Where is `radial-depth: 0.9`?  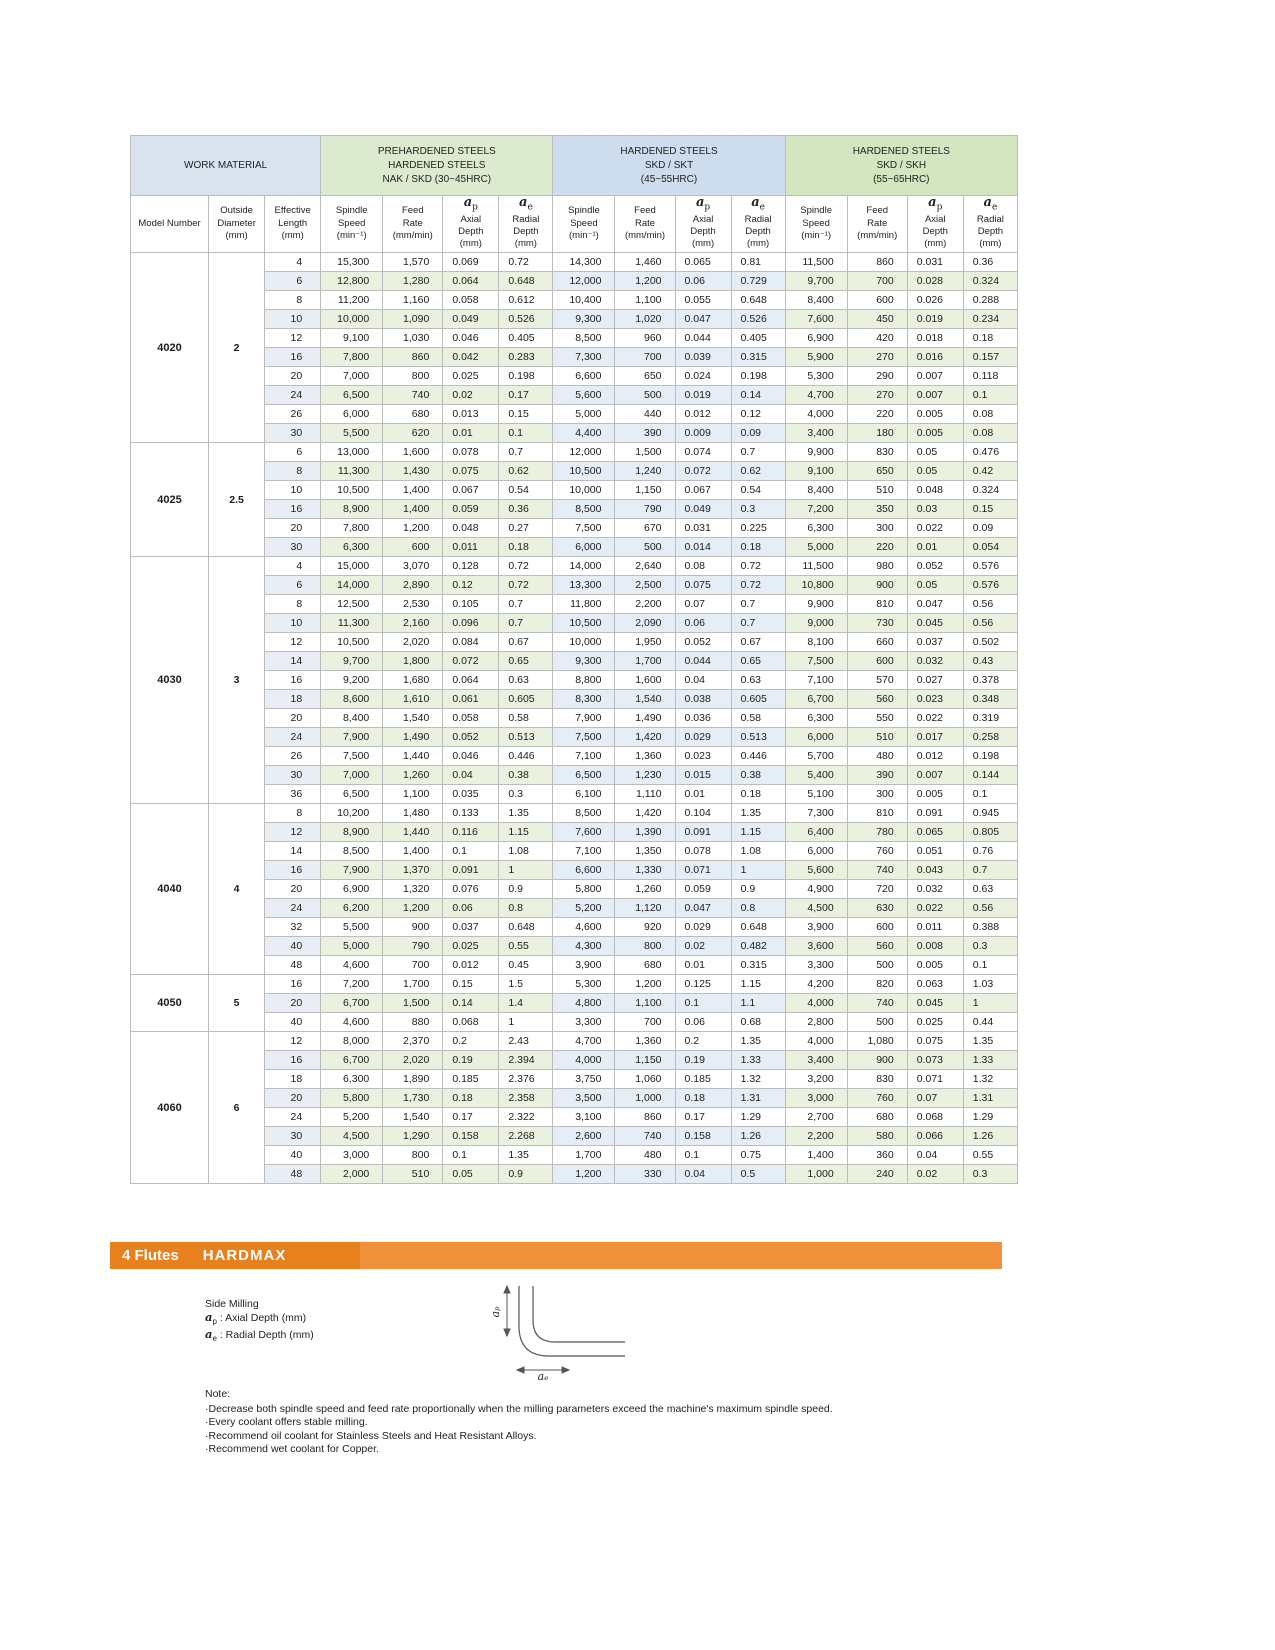
radial-depth: 0.9 is located at coordinates (526, 1174).